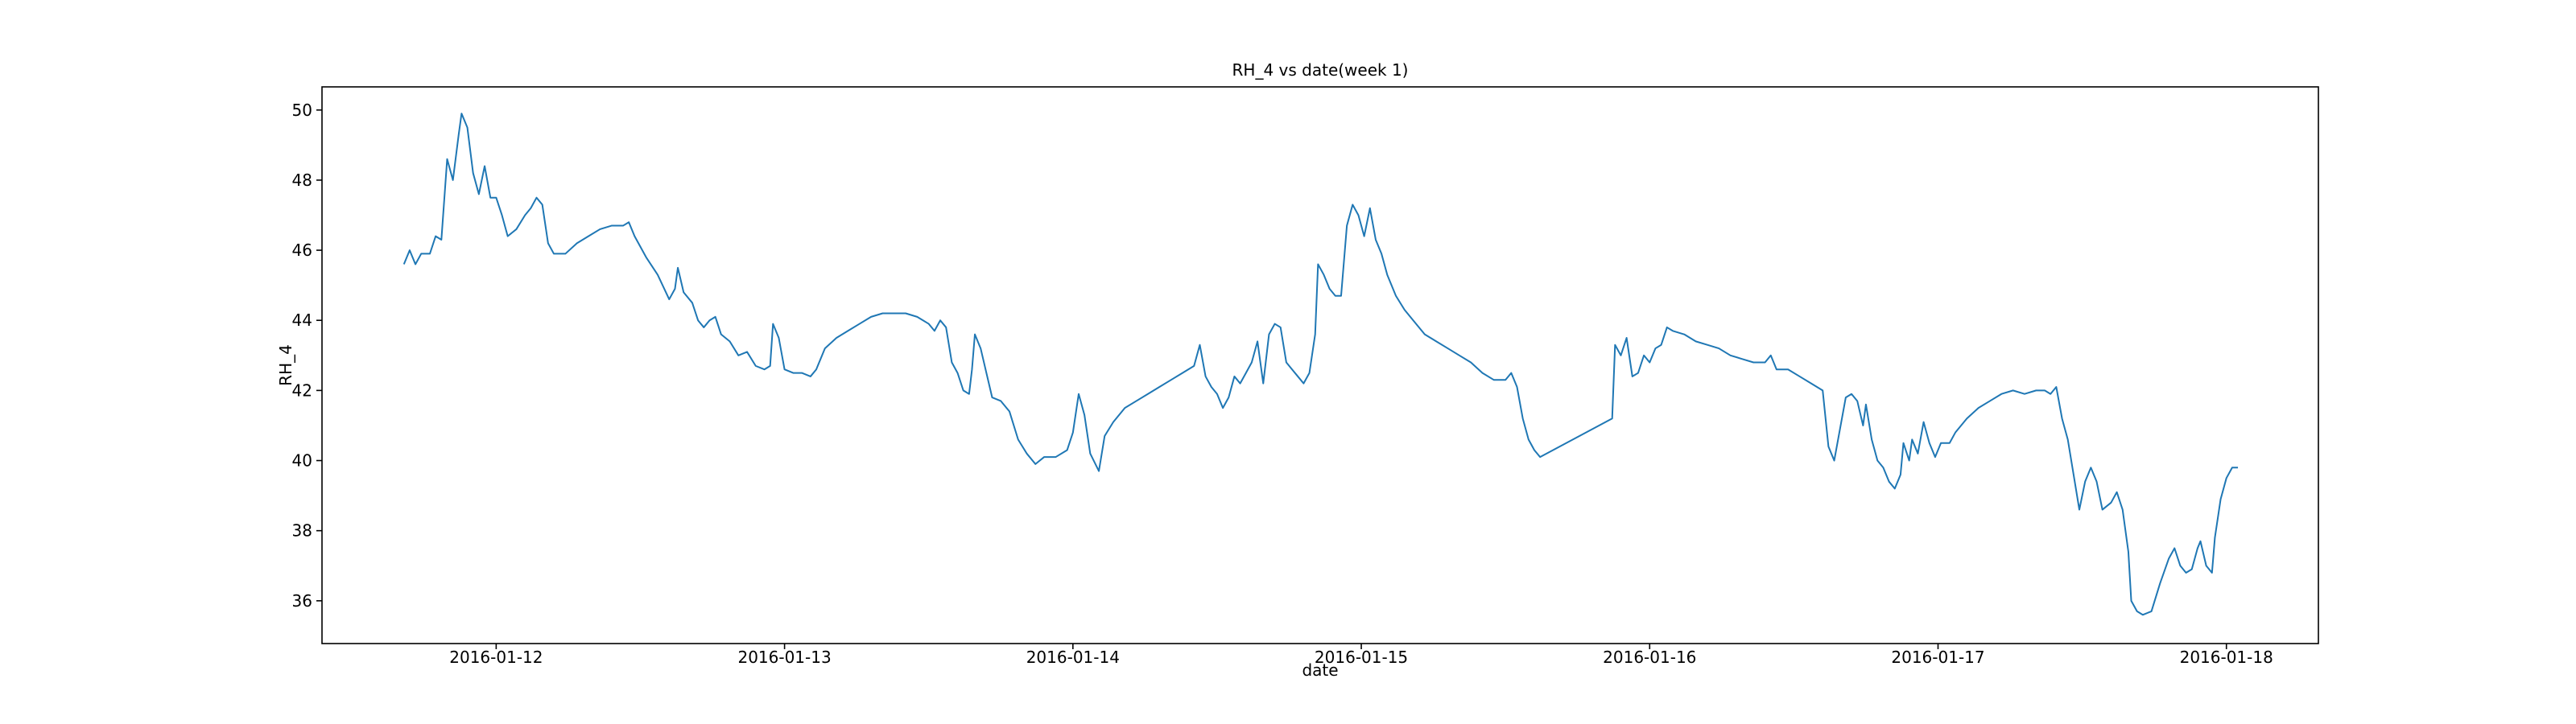 This screenshot has height=724, width=2576. I want to click on x-tick-label: 2016-01-16, so click(1649, 657).